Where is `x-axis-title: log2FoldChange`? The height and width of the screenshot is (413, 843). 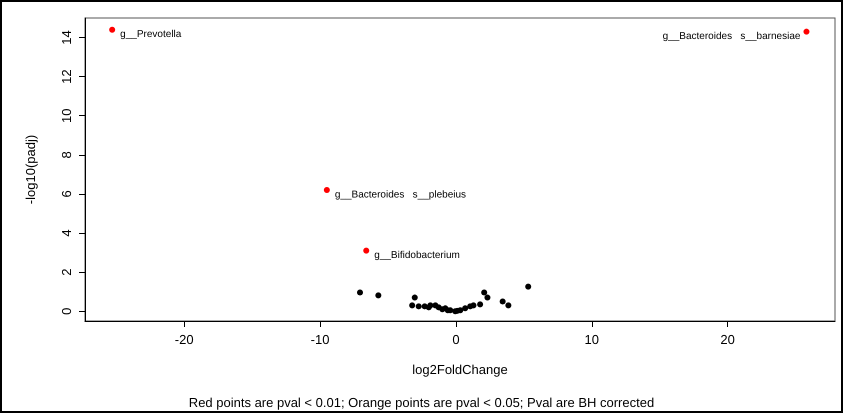
x-axis-title: log2FoldChange is located at coordinates (460, 369).